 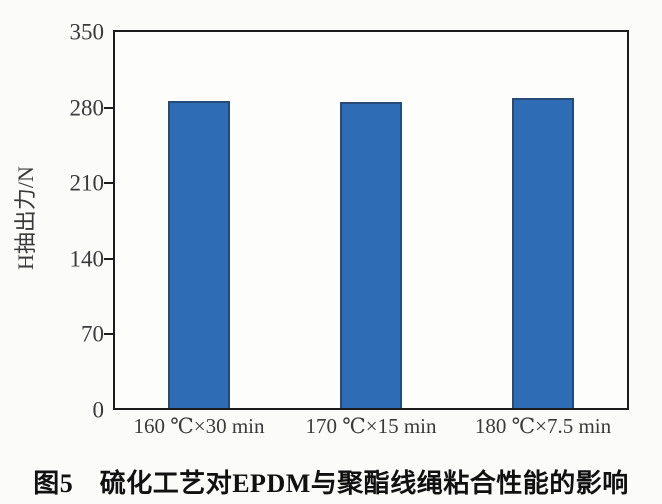 I want to click on x-category-label: 160 ℃×30 min, so click(x=199, y=426).